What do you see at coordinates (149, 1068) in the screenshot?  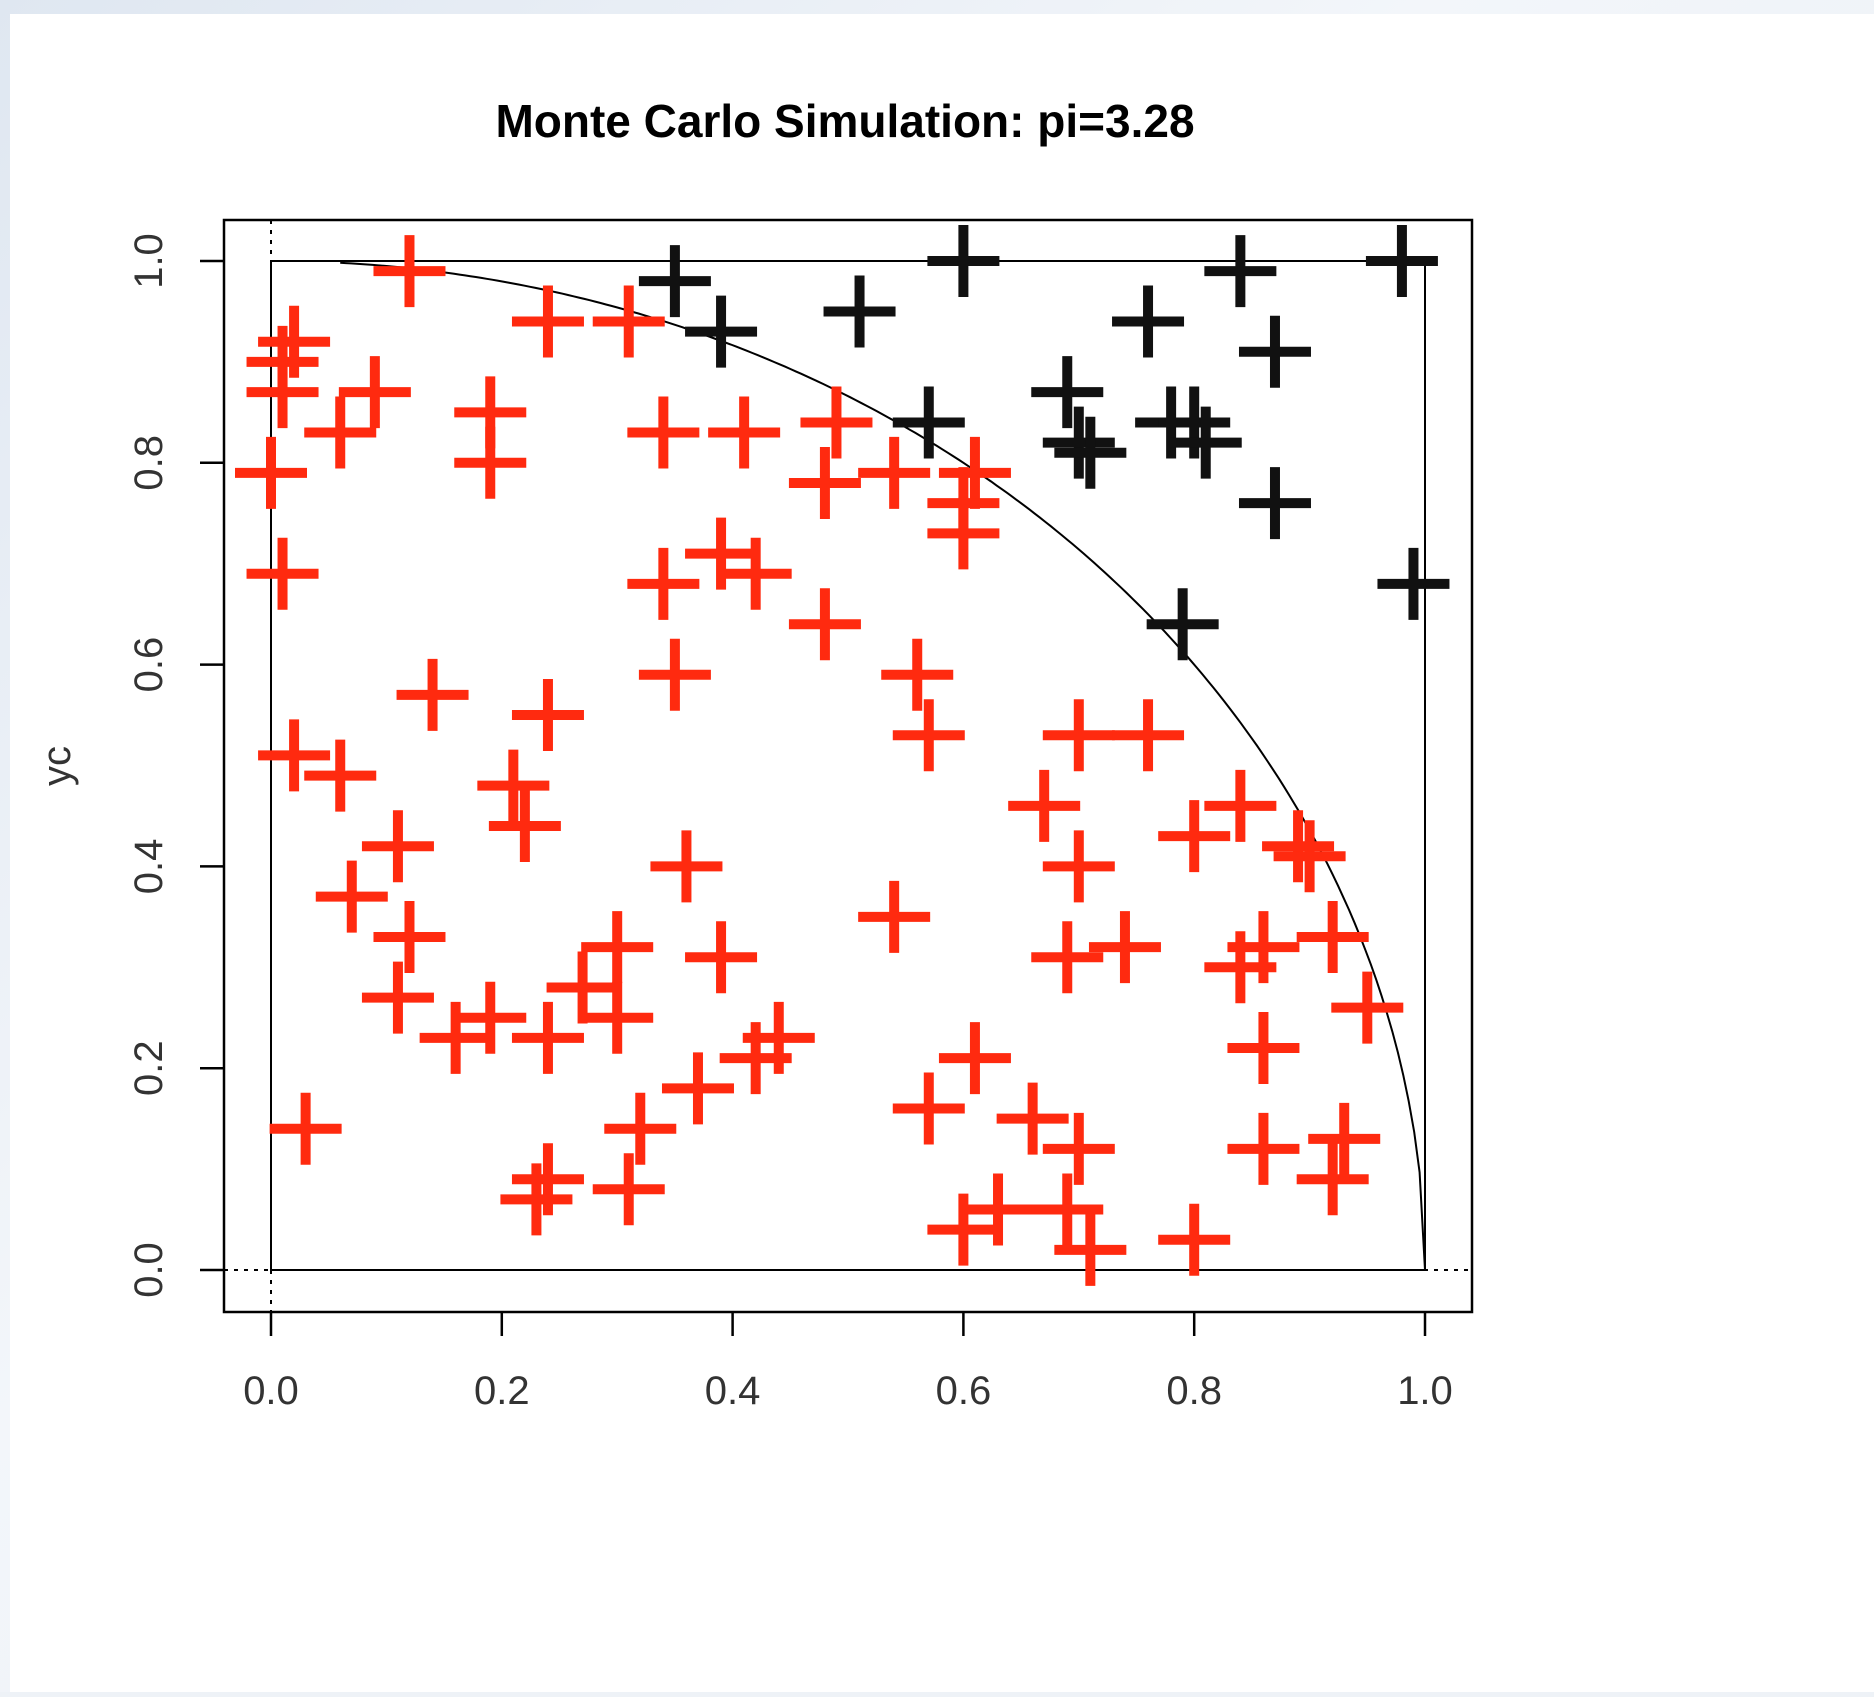 I see `y-tick-label: 0.2` at bounding box center [149, 1068].